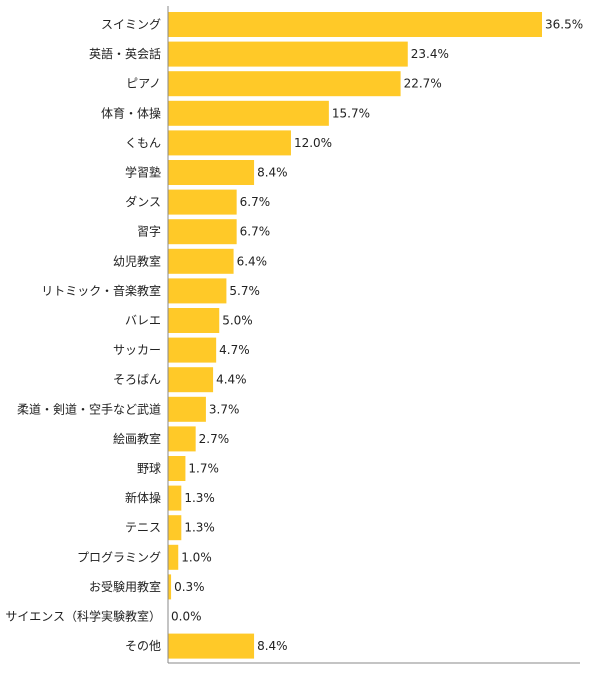 The width and height of the screenshot is (600, 677). Describe the element at coordinates (186, 617) in the screenshot. I see `value-label: 0.0%` at that location.